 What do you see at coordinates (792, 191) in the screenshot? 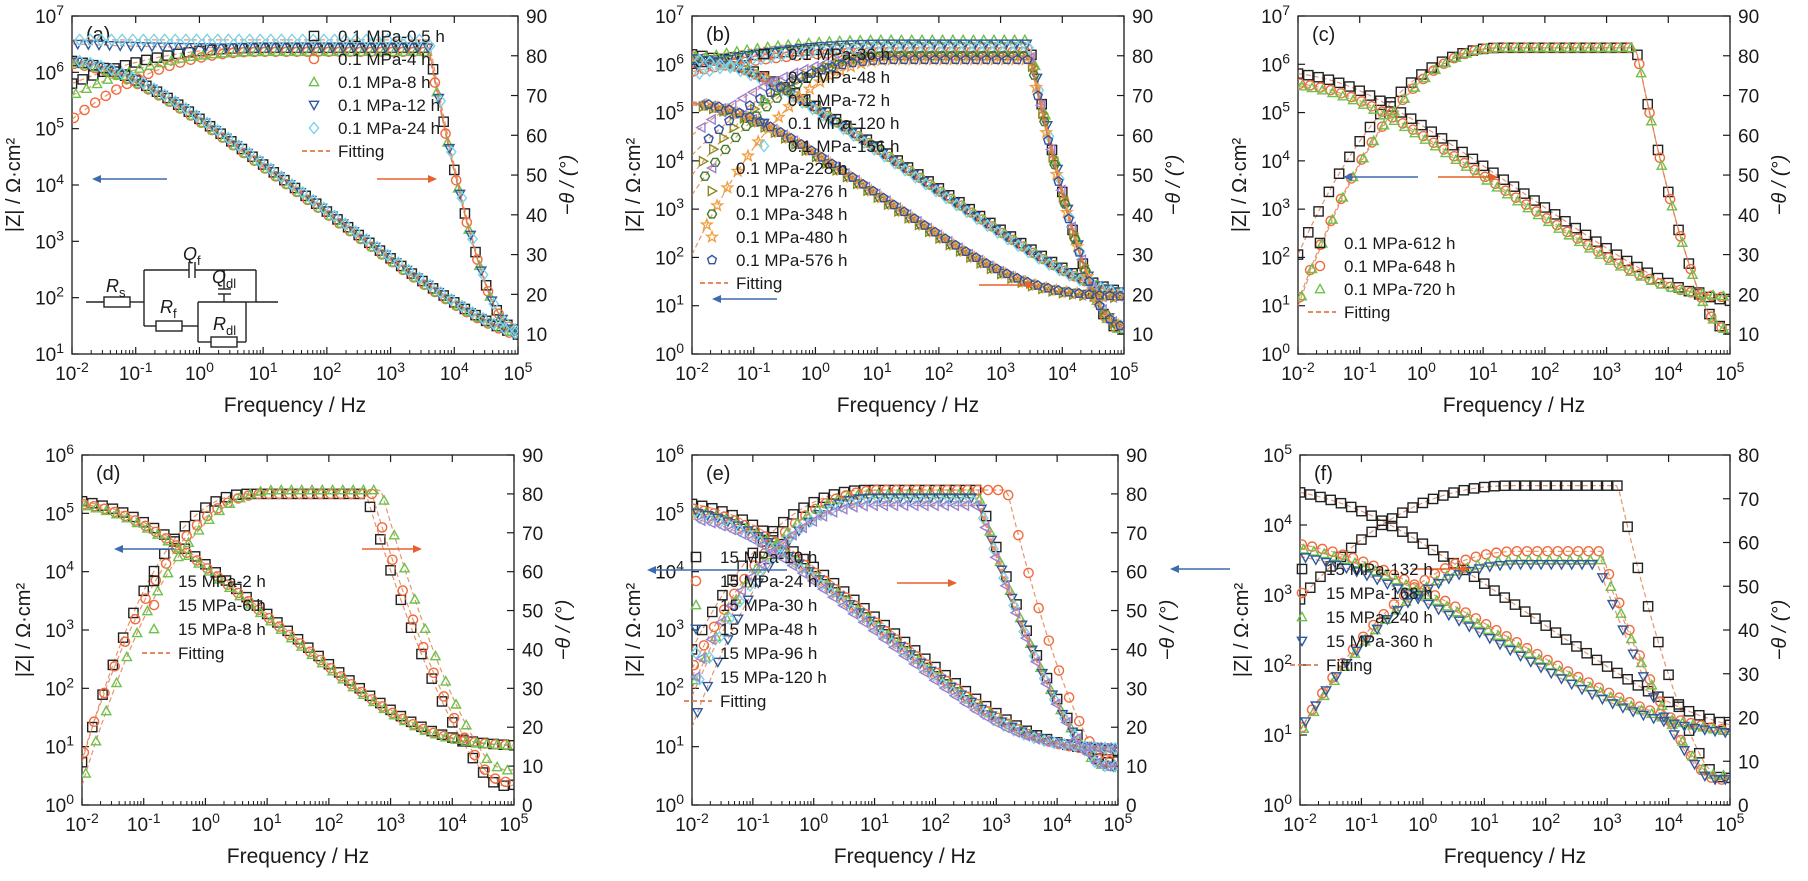
I see `legend-entry: 0.1 MPa-276 h` at bounding box center [792, 191].